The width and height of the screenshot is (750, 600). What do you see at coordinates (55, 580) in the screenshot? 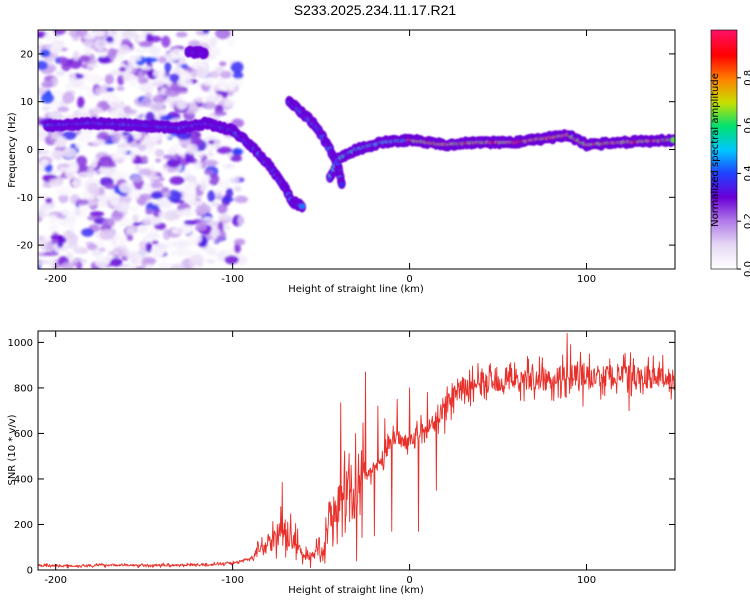
I see `snr-xtick-label: -200` at bounding box center [55, 580].